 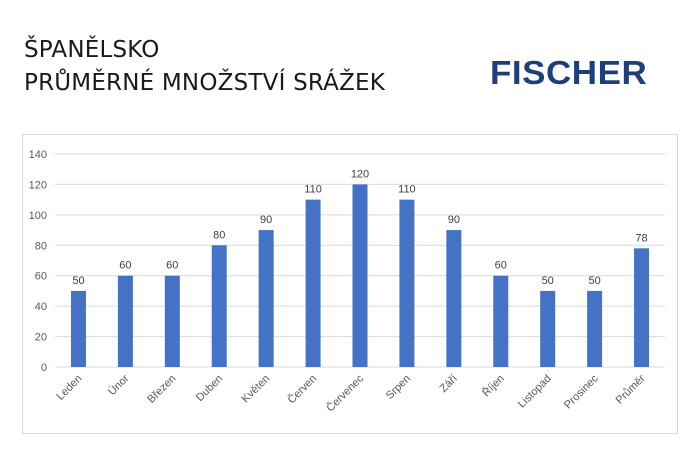 What do you see at coordinates (360, 174) in the screenshot?
I see `data-label: 120` at bounding box center [360, 174].